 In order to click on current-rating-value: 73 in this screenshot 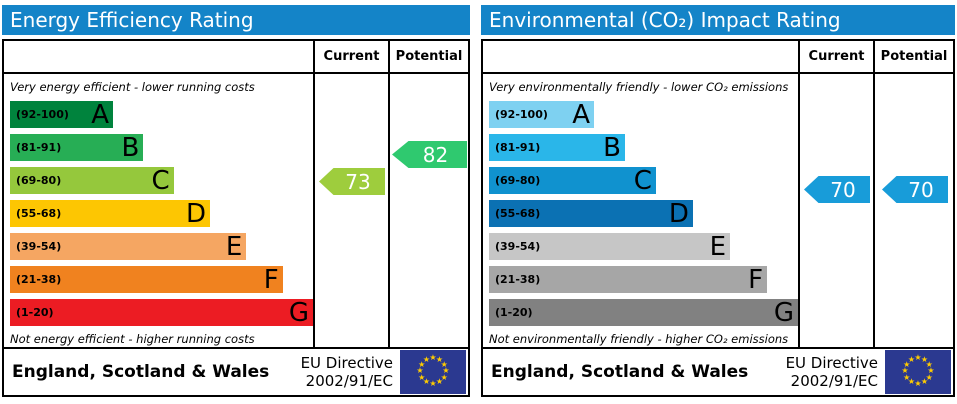, I will do `click(358, 181)`.